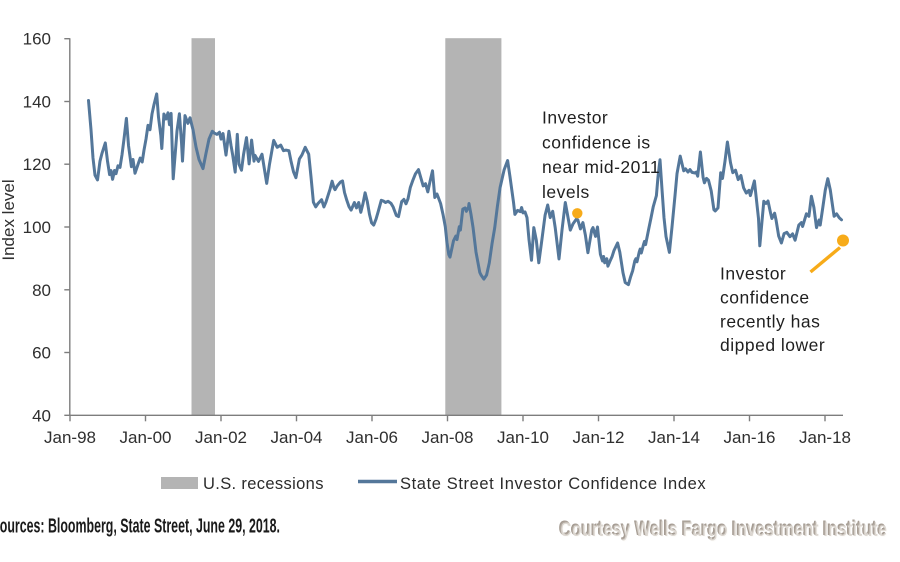 The width and height of the screenshot is (900, 562). Describe the element at coordinates (70, 437) in the screenshot. I see `svg-text: Jan-98` at that location.